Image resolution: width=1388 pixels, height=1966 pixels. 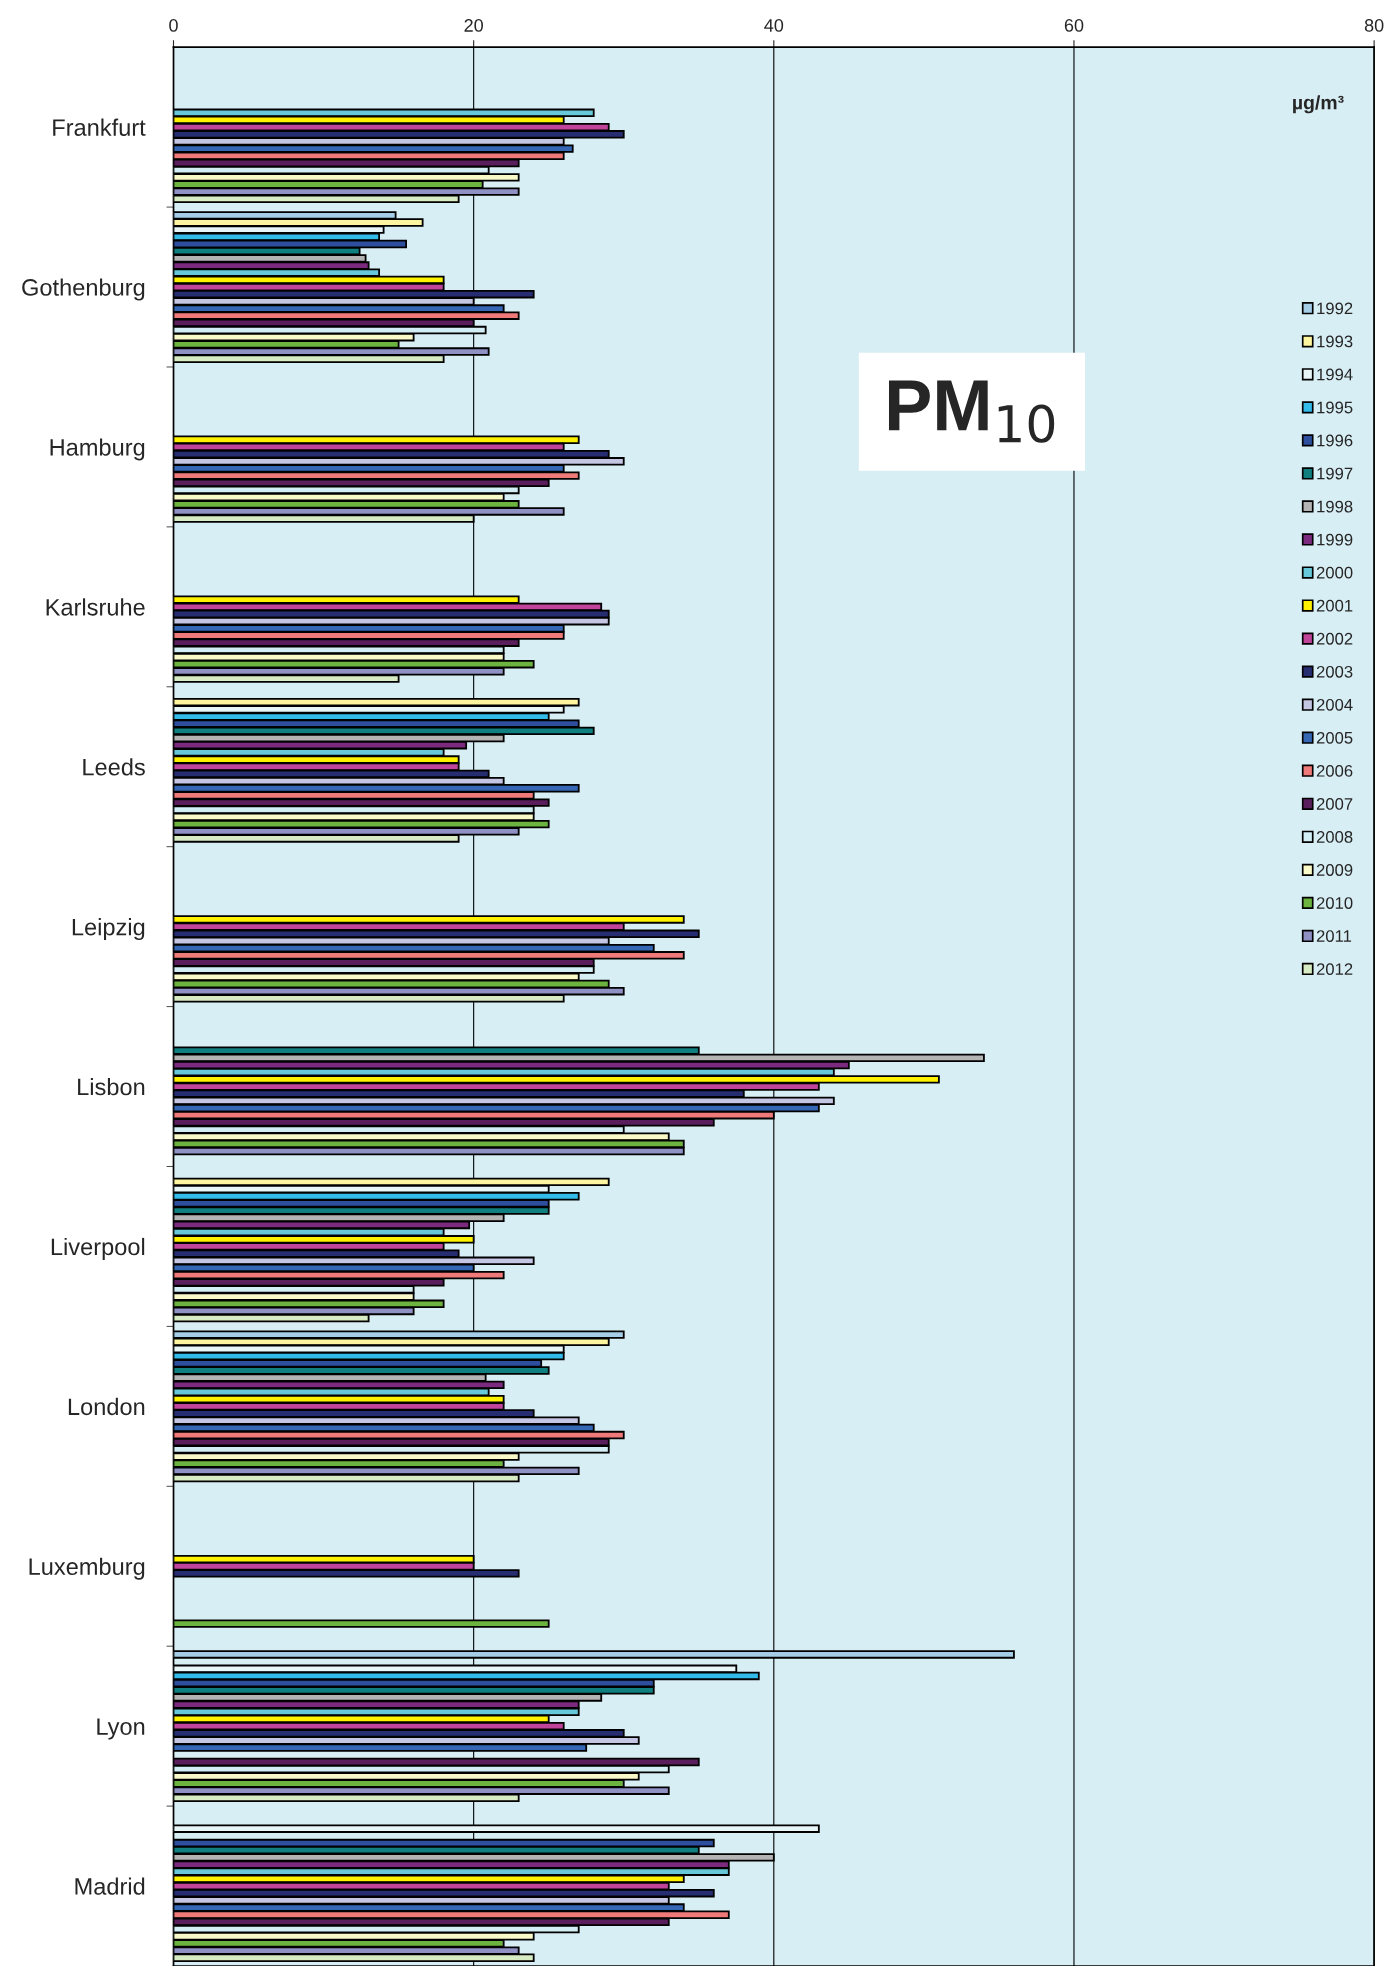 What do you see at coordinates (106, 1406) in the screenshot?
I see `y-tick-label: London` at bounding box center [106, 1406].